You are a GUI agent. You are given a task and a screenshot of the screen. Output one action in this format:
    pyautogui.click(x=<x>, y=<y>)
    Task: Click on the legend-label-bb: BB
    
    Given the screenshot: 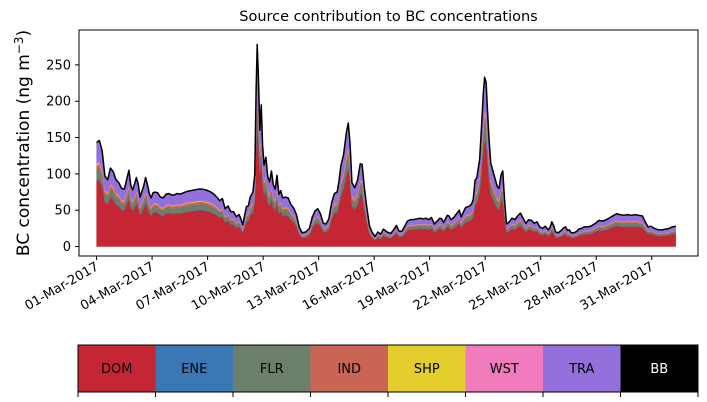 What is the action you would take?
    pyautogui.click(x=659, y=369)
    